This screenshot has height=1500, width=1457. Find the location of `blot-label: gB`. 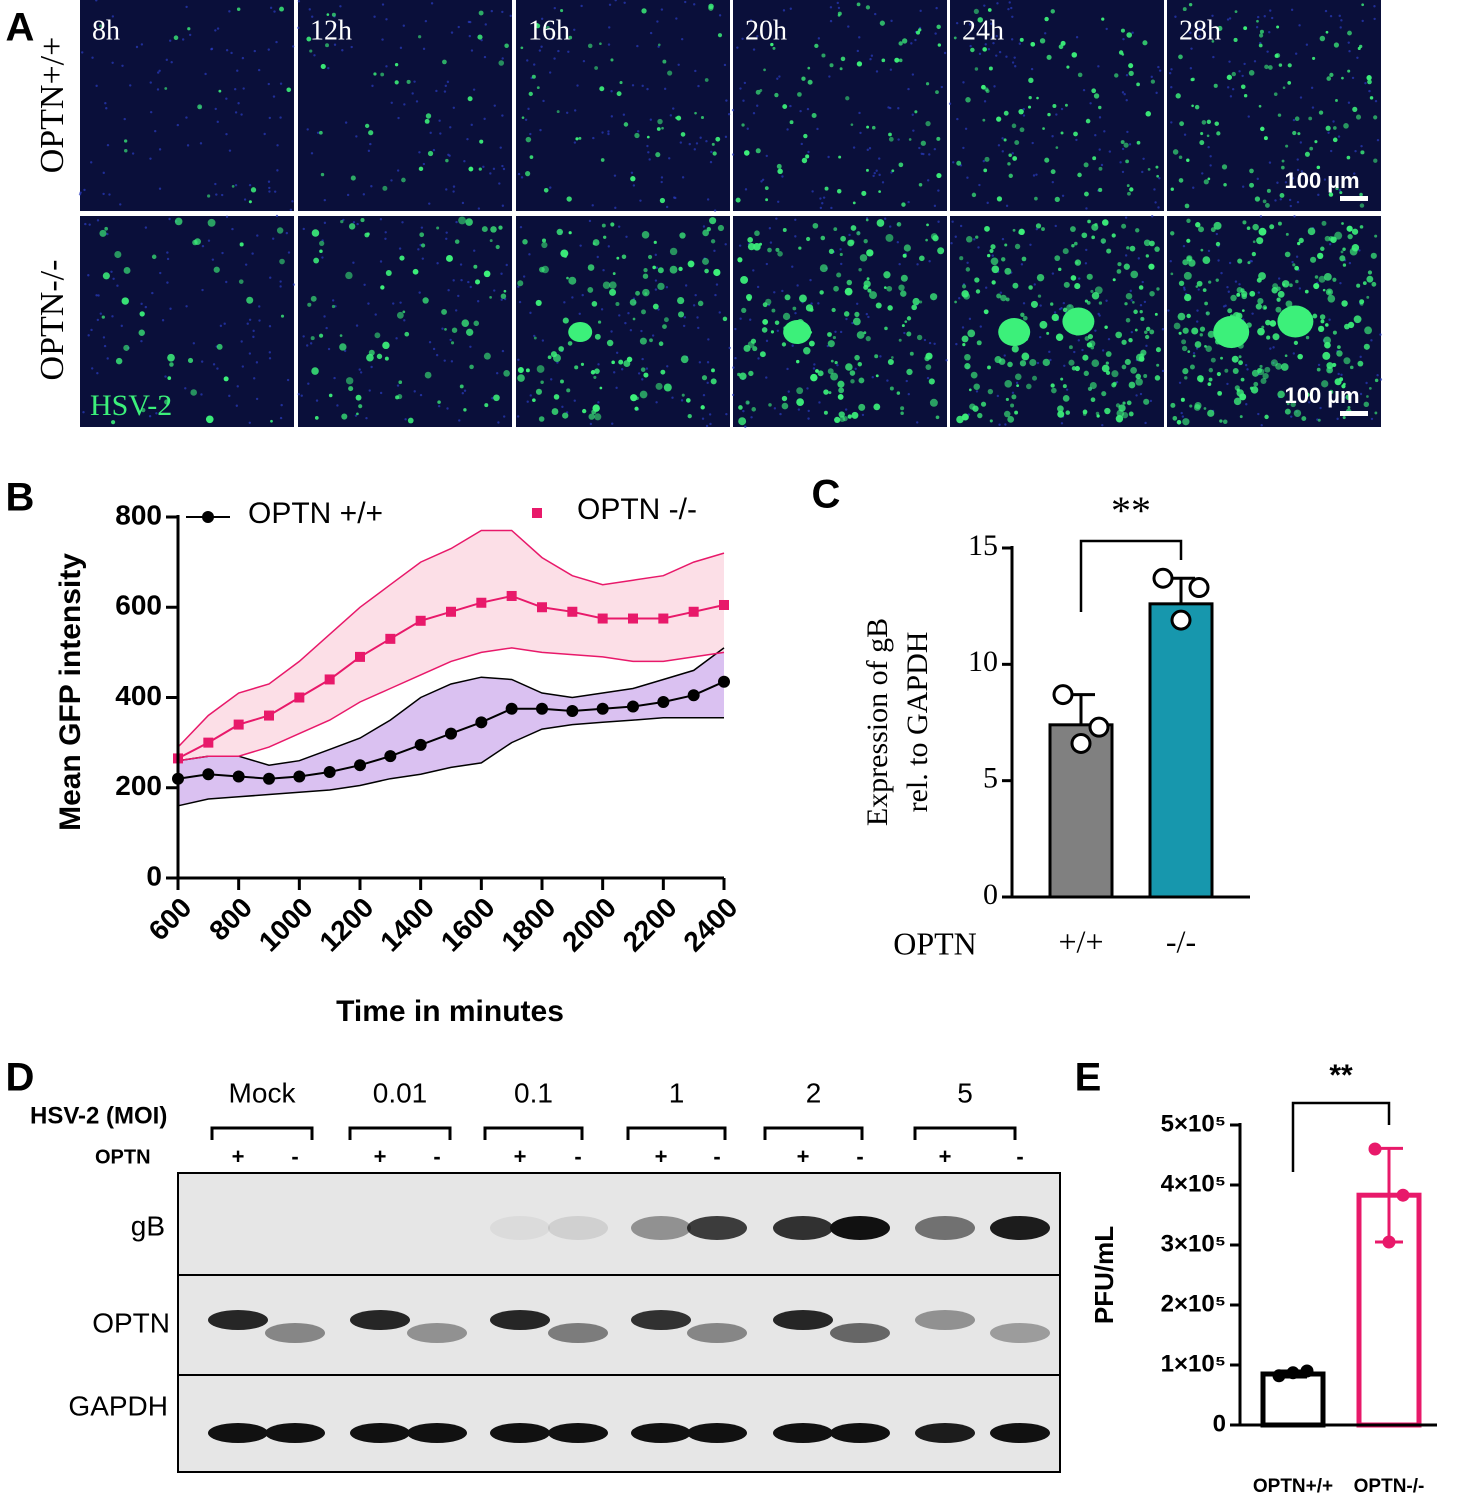

blot-label: gB is located at coordinates (148, 1225).